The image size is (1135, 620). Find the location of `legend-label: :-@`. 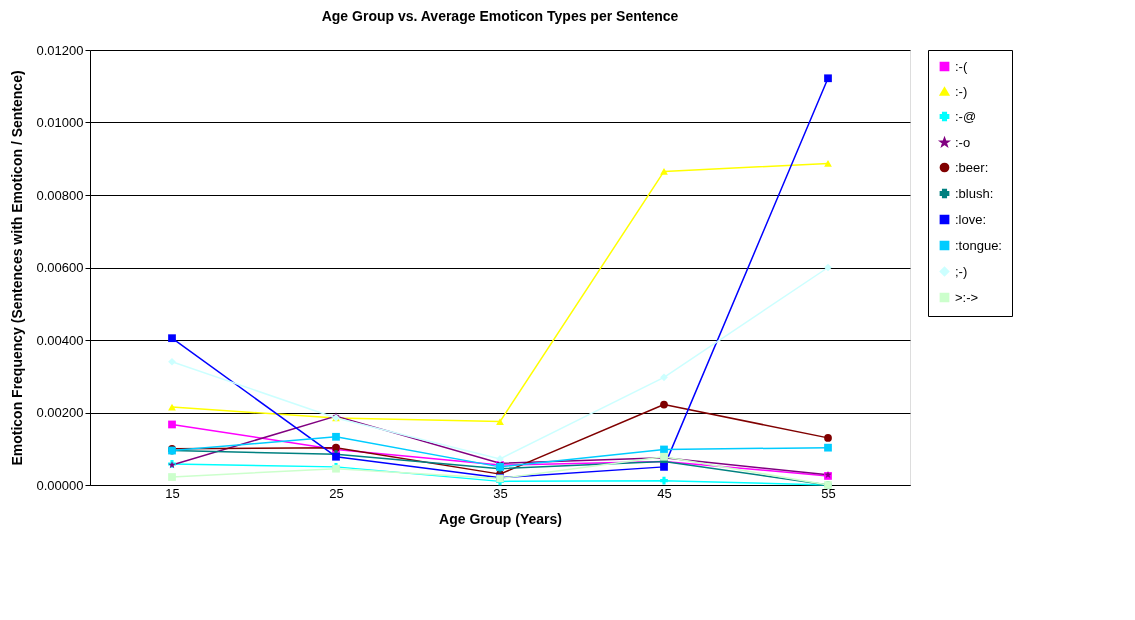

legend-label: :-@ is located at coordinates (966, 116).